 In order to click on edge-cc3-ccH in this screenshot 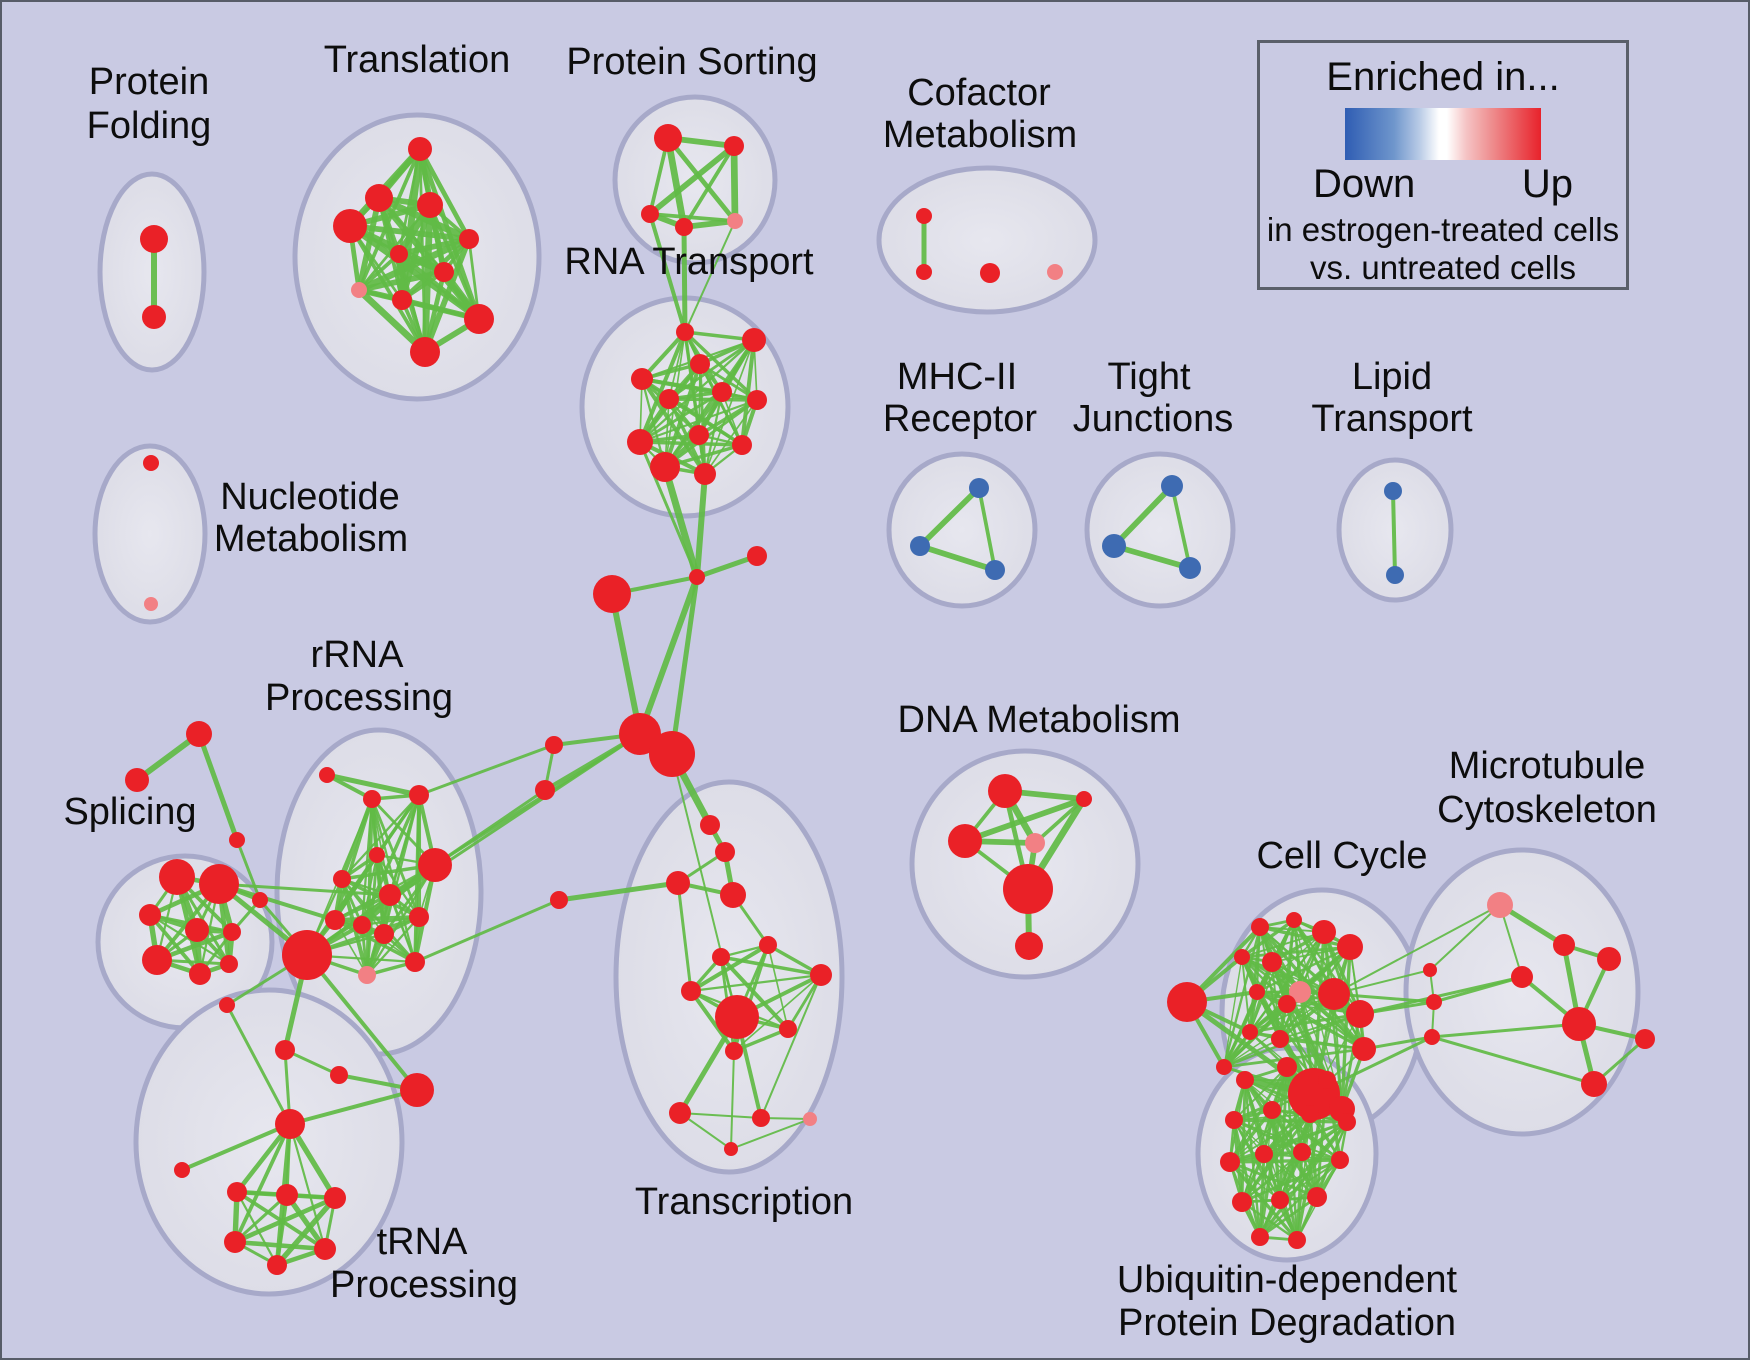, I will do `click(1319, 1013)`.